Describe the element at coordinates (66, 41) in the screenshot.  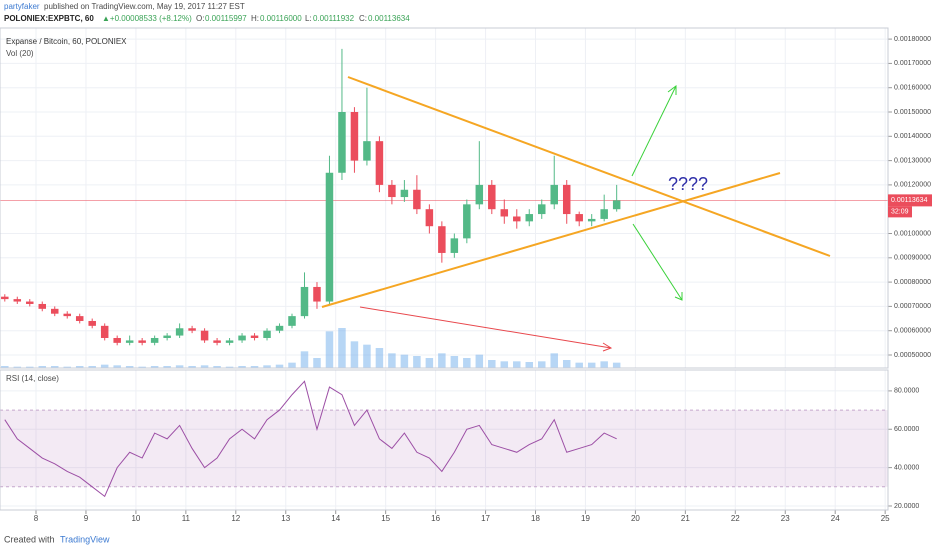
I see `price-title: Expanse / Bitcoin, 60, POLONIEX` at that location.